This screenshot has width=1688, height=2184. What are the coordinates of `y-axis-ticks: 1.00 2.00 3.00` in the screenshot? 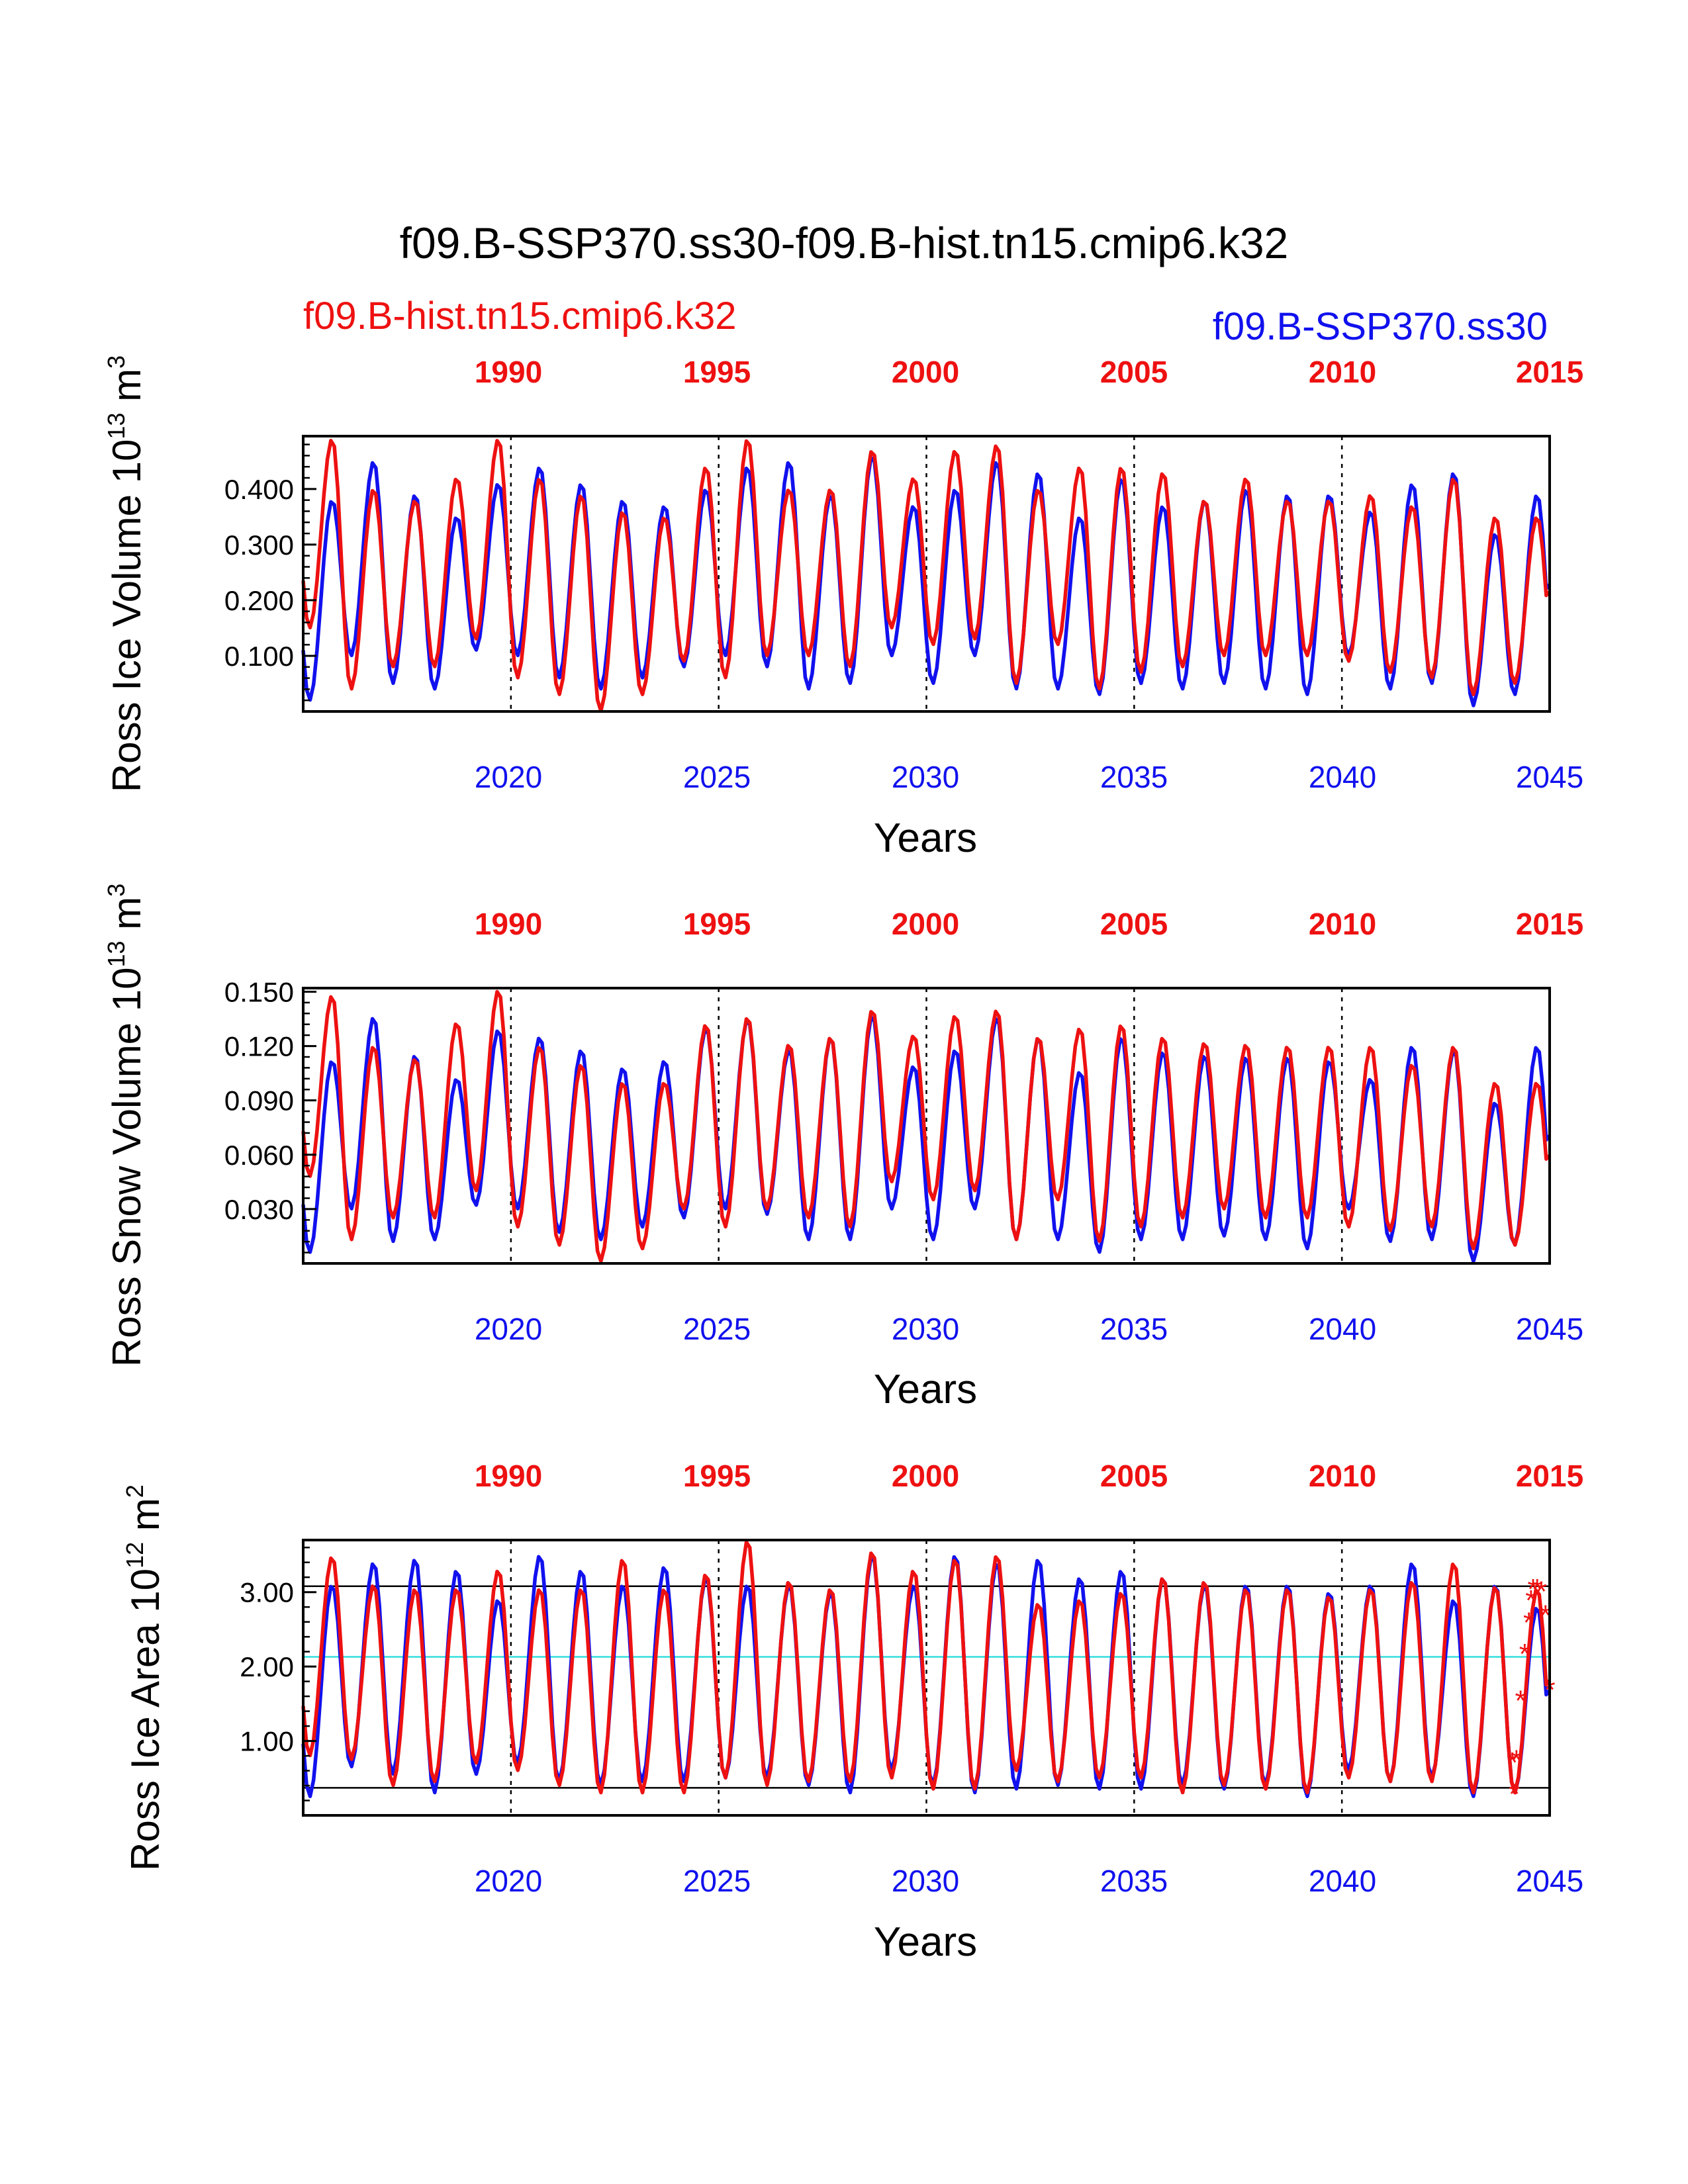 It's located at (278, 1681).